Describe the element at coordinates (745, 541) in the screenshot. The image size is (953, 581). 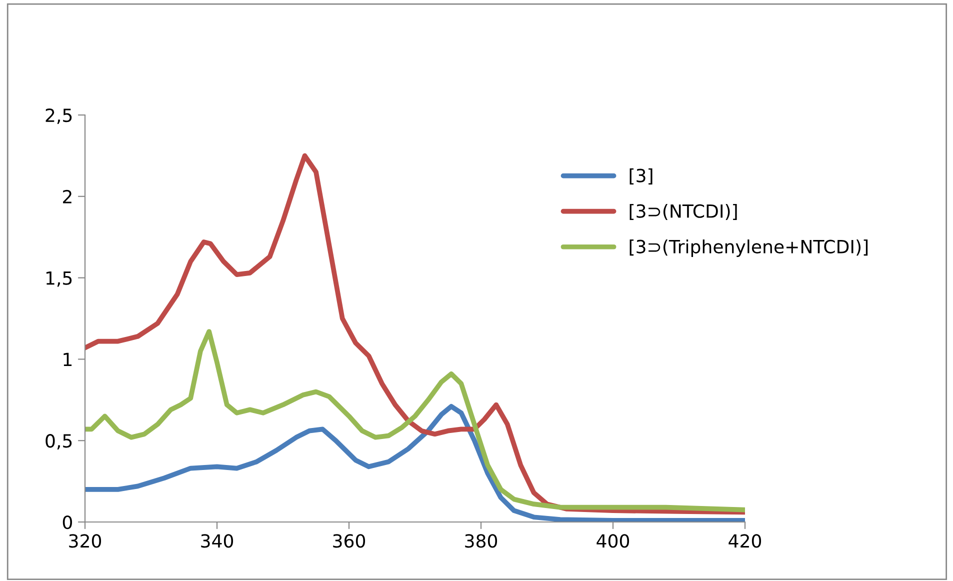
I see `x-tick-label: 420` at that location.